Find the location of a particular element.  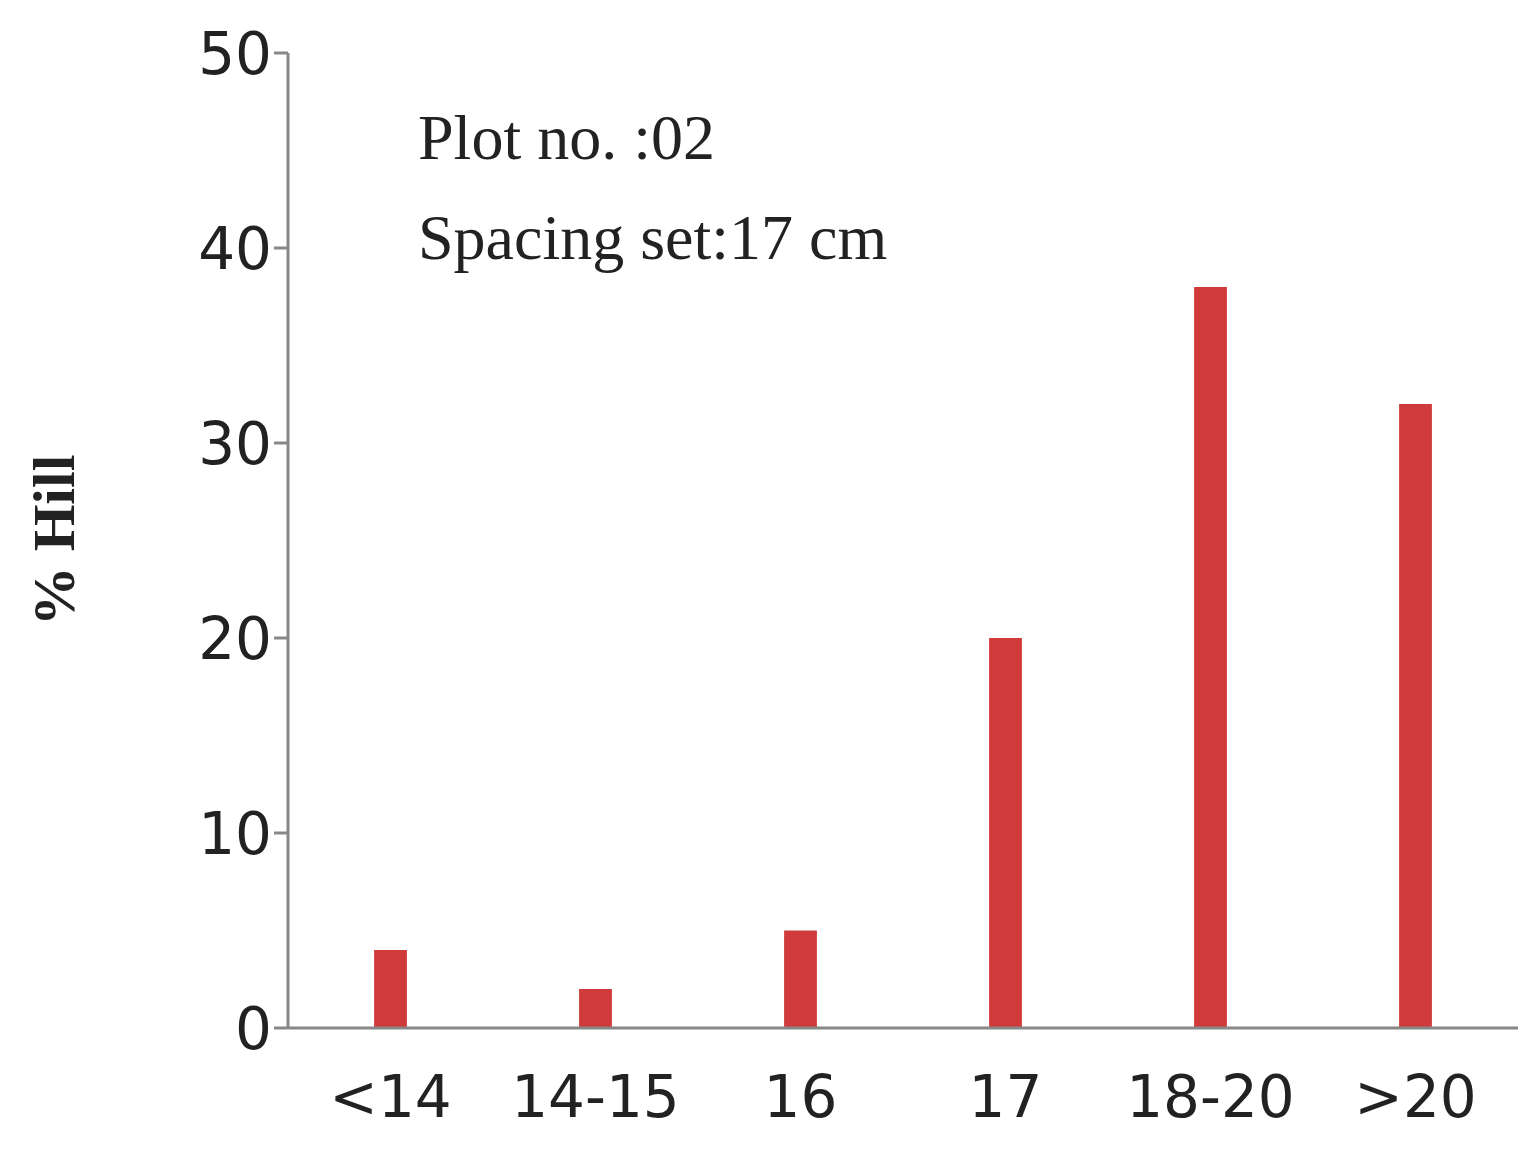

x-tick-label: 16 is located at coordinates (800, 1097).